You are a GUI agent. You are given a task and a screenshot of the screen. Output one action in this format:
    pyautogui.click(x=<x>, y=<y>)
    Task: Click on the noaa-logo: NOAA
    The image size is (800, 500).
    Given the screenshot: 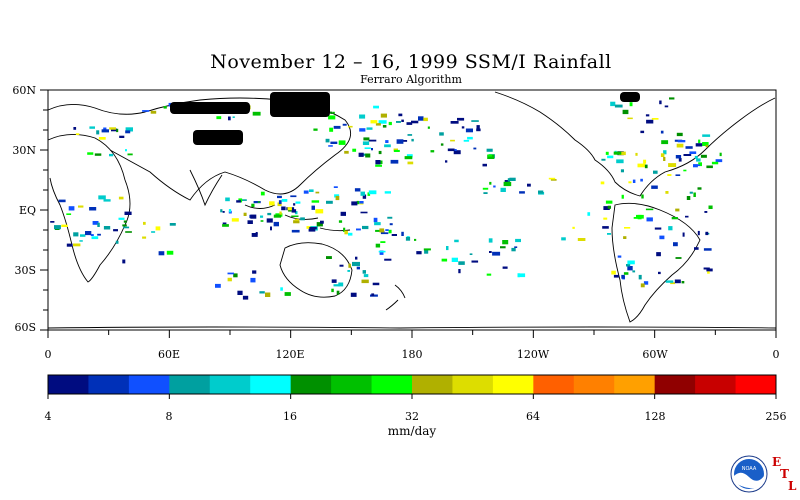 What is the action you would take?
    pyautogui.click(x=749, y=474)
    